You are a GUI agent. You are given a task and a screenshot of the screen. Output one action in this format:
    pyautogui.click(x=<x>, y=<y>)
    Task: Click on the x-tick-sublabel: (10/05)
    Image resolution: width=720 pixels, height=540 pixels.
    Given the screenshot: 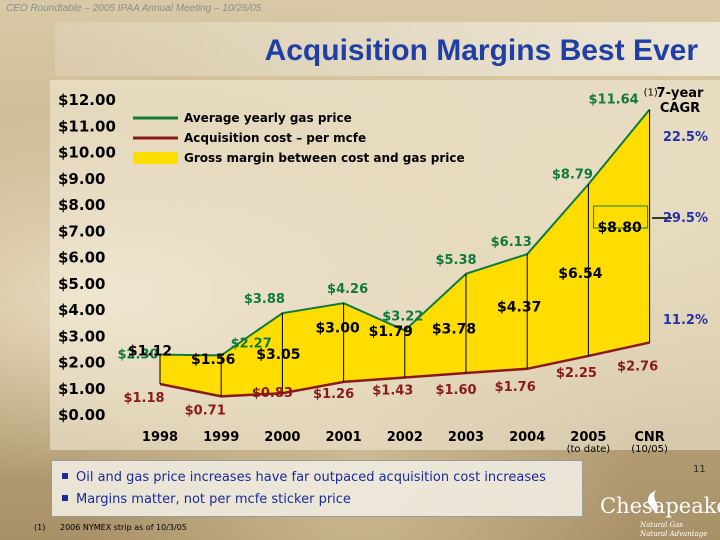 What is the action you would take?
    pyautogui.click(x=649, y=449)
    